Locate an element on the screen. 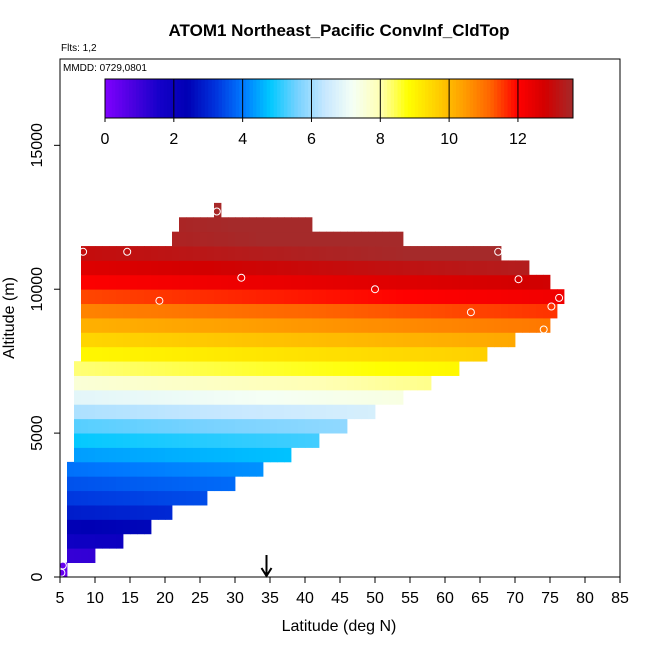 This screenshot has width=650, height=650. arrow-head is located at coordinates (266, 572).